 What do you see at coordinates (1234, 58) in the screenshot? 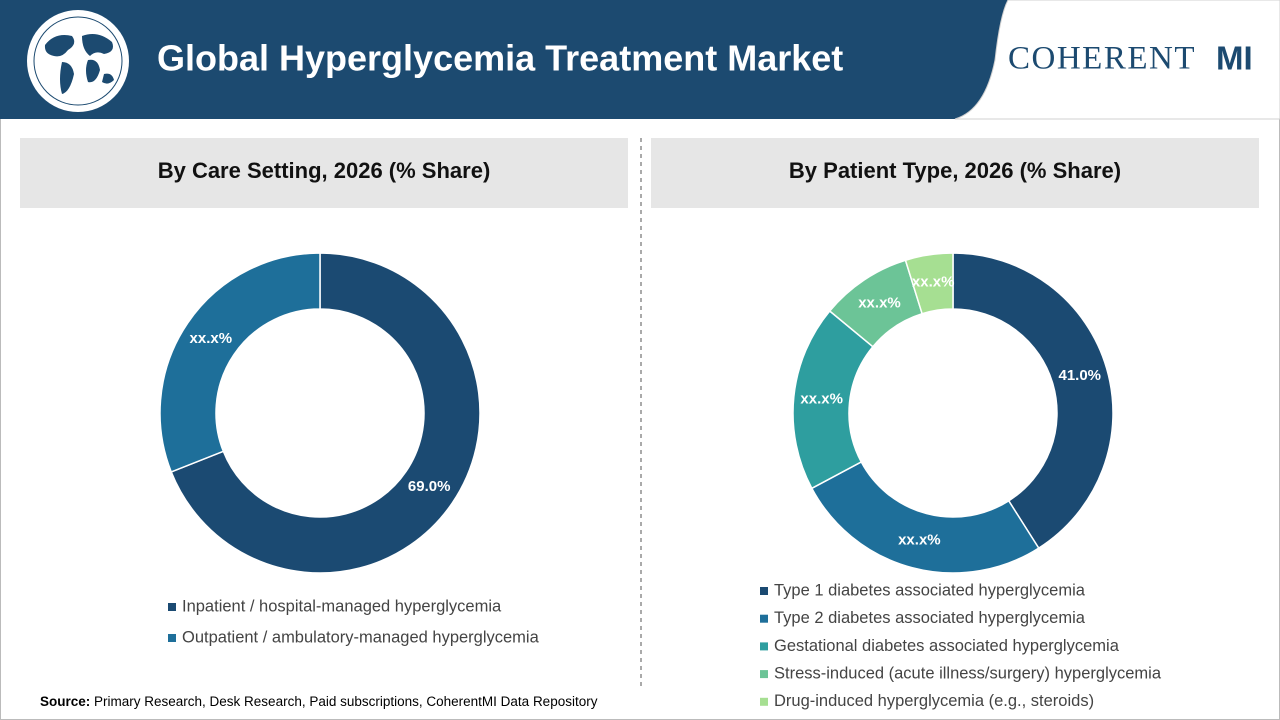
I see `logo-accent: MI` at bounding box center [1234, 58].